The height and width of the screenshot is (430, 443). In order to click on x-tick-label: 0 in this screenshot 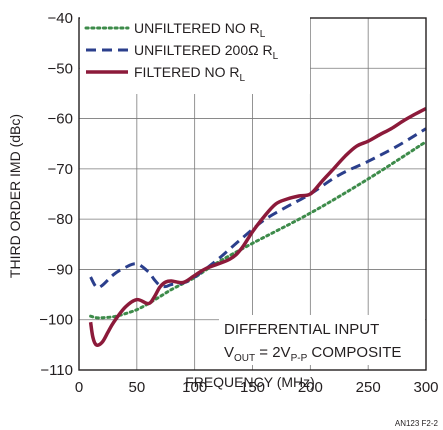, I will do `click(79, 387)`.